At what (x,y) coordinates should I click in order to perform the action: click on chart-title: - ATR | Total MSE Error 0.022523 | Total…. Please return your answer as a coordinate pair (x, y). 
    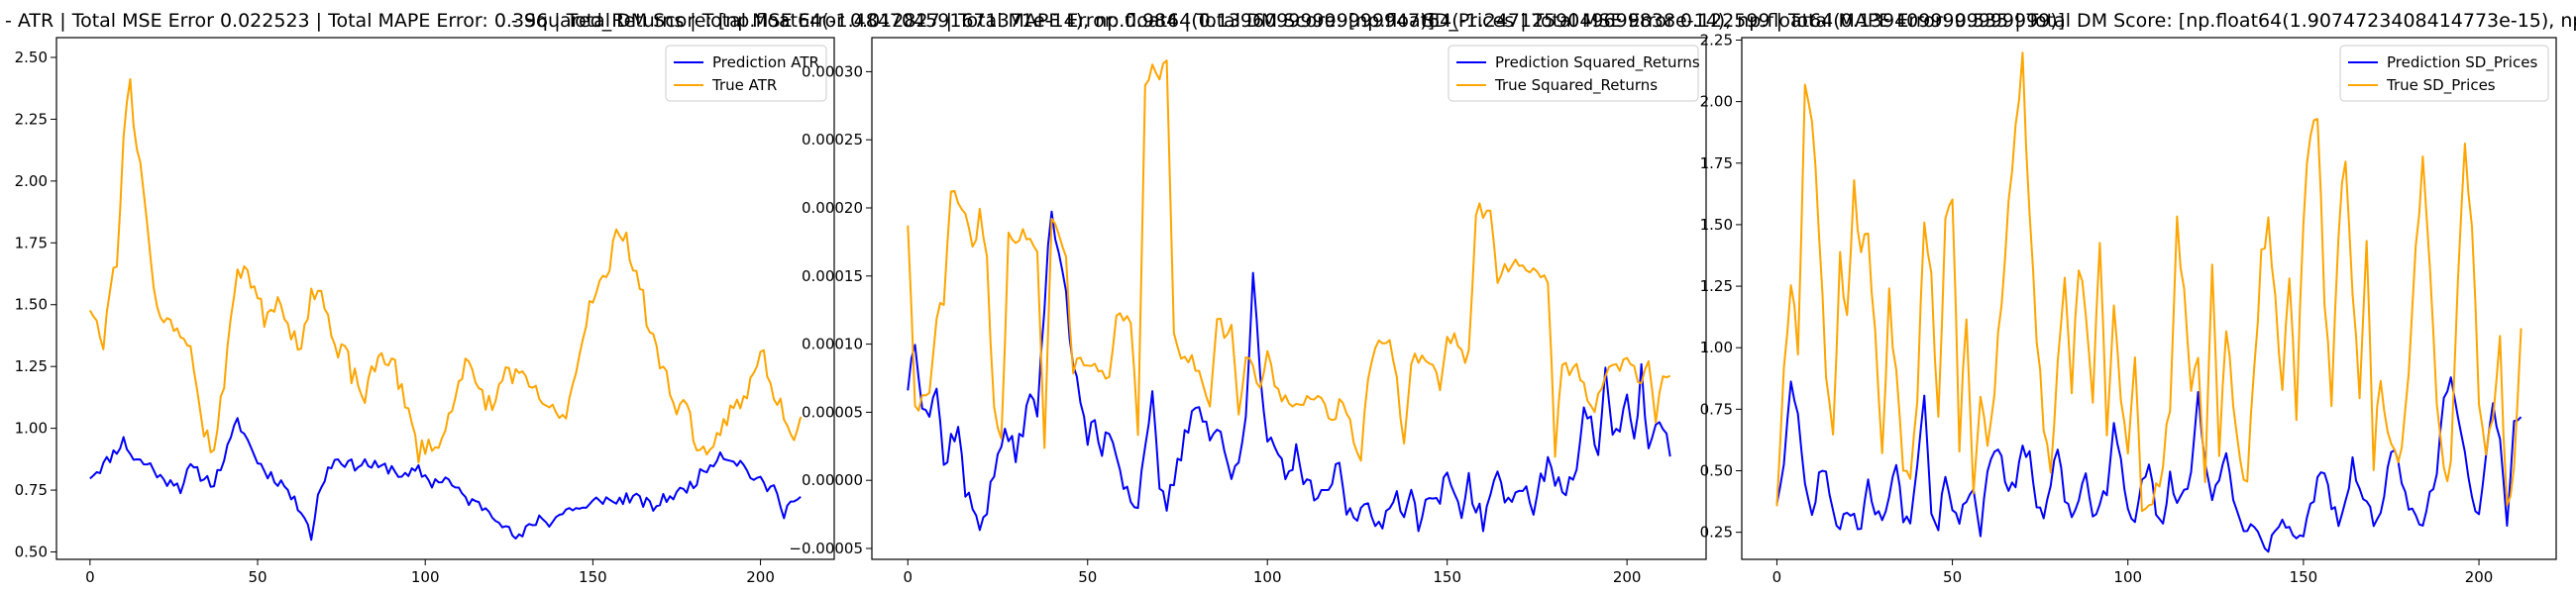
    Looking at the image, I should click on (720, 21).